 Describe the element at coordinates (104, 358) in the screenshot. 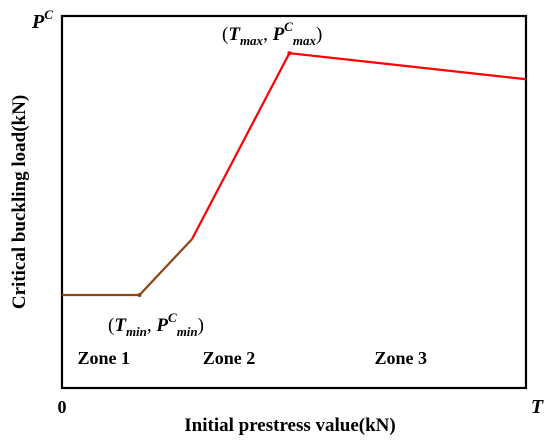

I see `zone-label-1: Zone 1` at that location.